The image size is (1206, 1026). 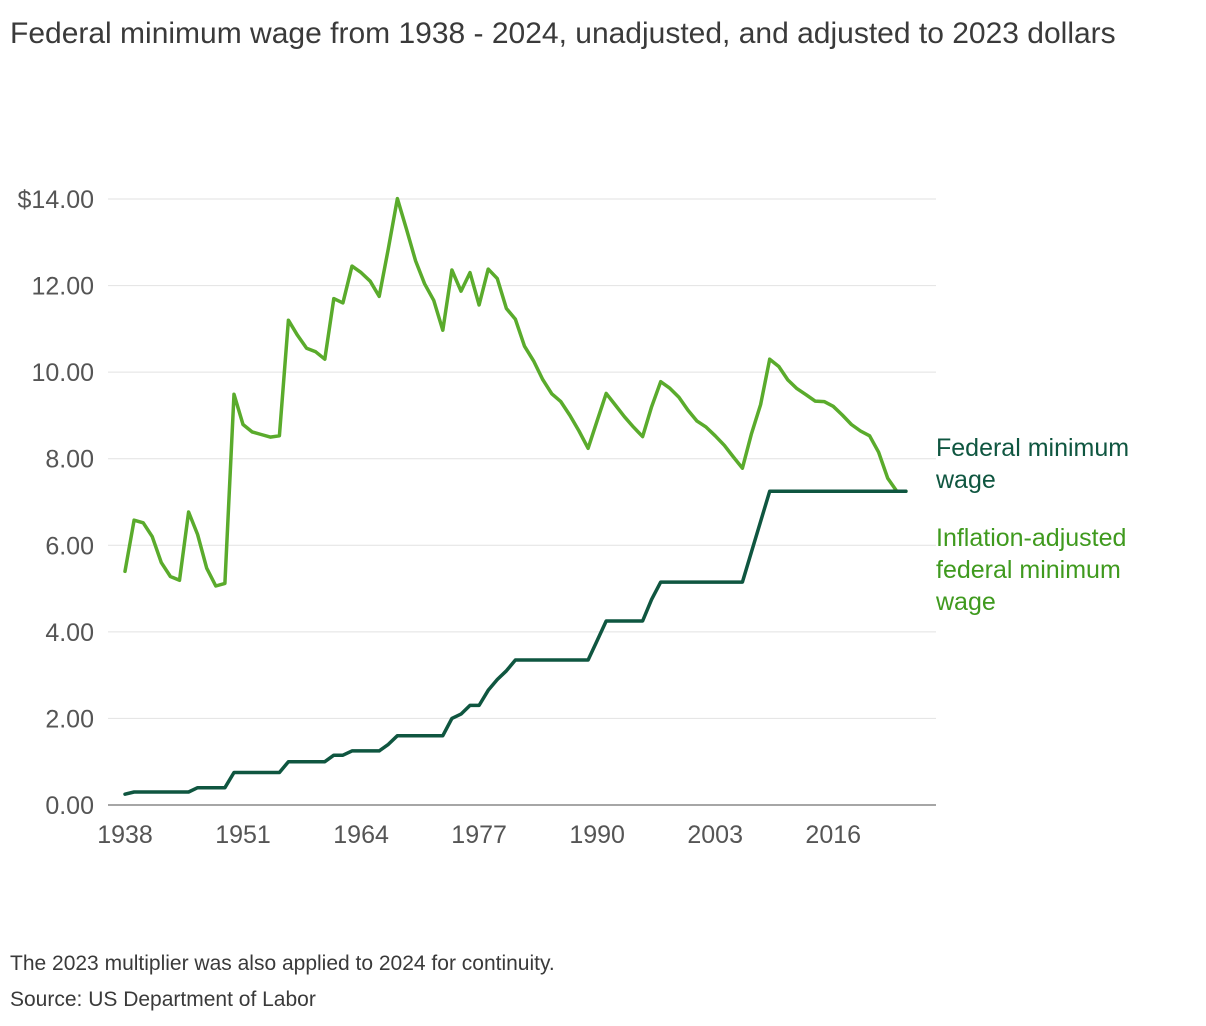 I want to click on y-tick-label: 10.00, so click(x=62, y=373).